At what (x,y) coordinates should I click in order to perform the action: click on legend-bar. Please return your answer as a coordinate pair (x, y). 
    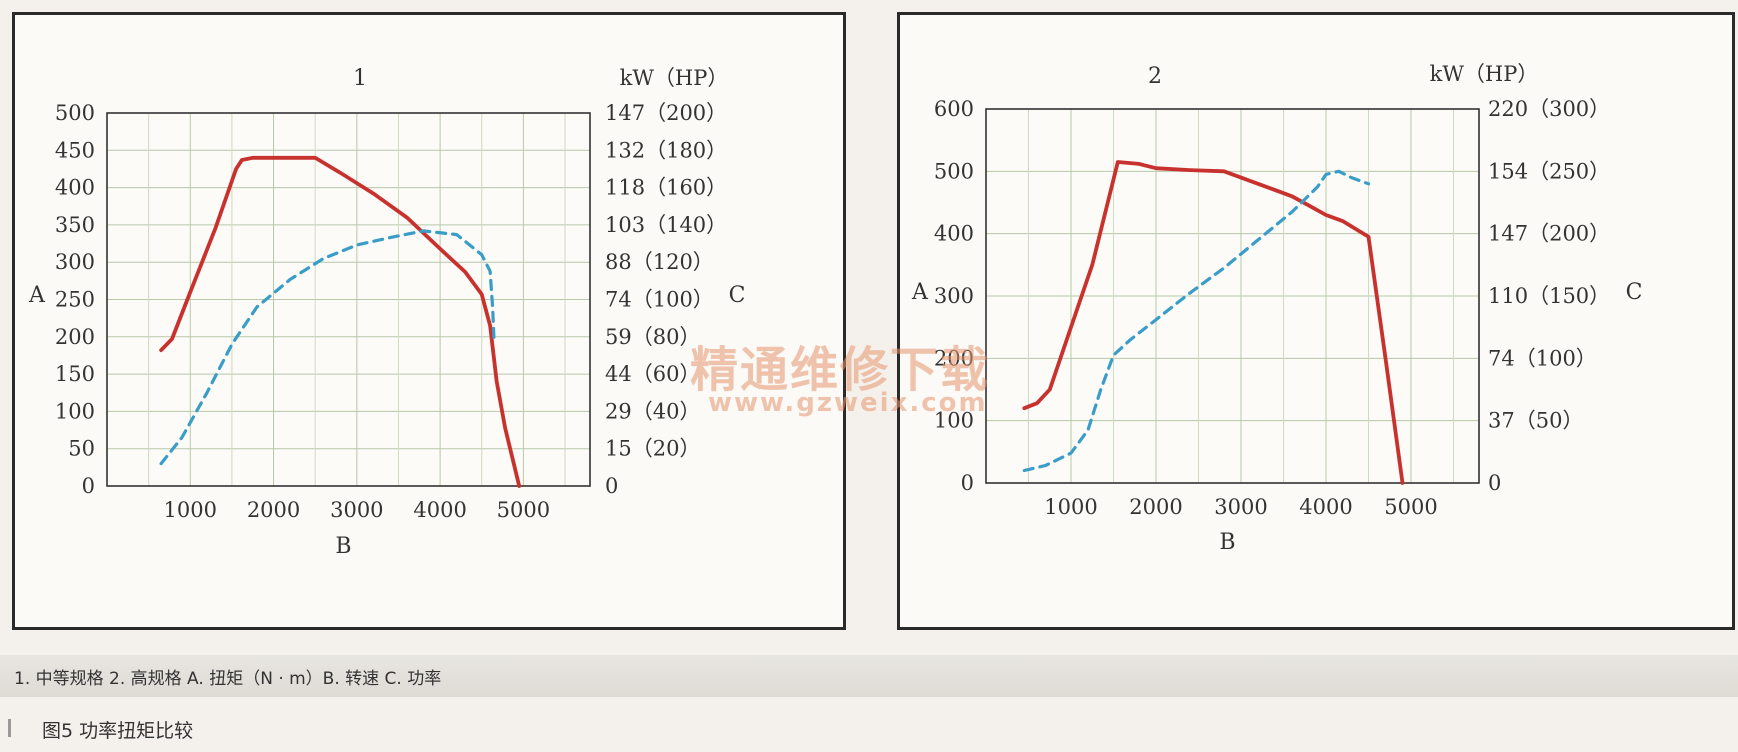
    Looking at the image, I should click on (869, 676).